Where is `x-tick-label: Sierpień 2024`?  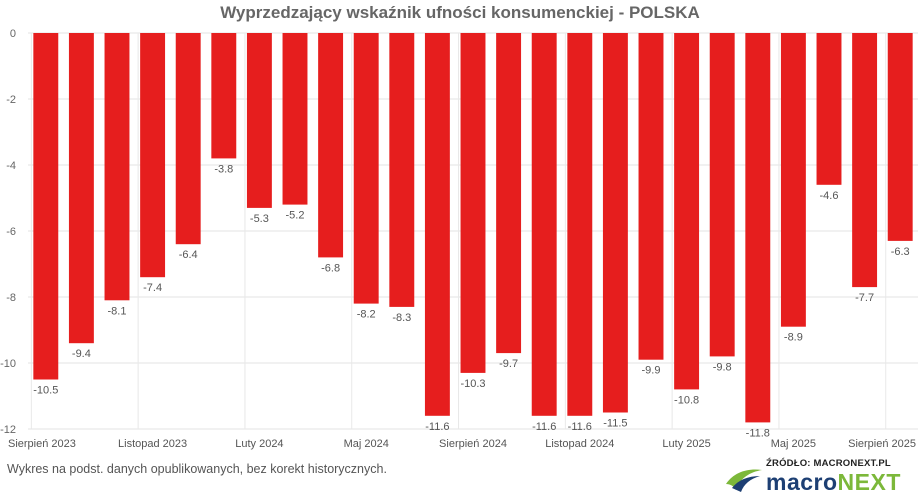
x-tick-label: Sierpień 2024 is located at coordinates (473, 444).